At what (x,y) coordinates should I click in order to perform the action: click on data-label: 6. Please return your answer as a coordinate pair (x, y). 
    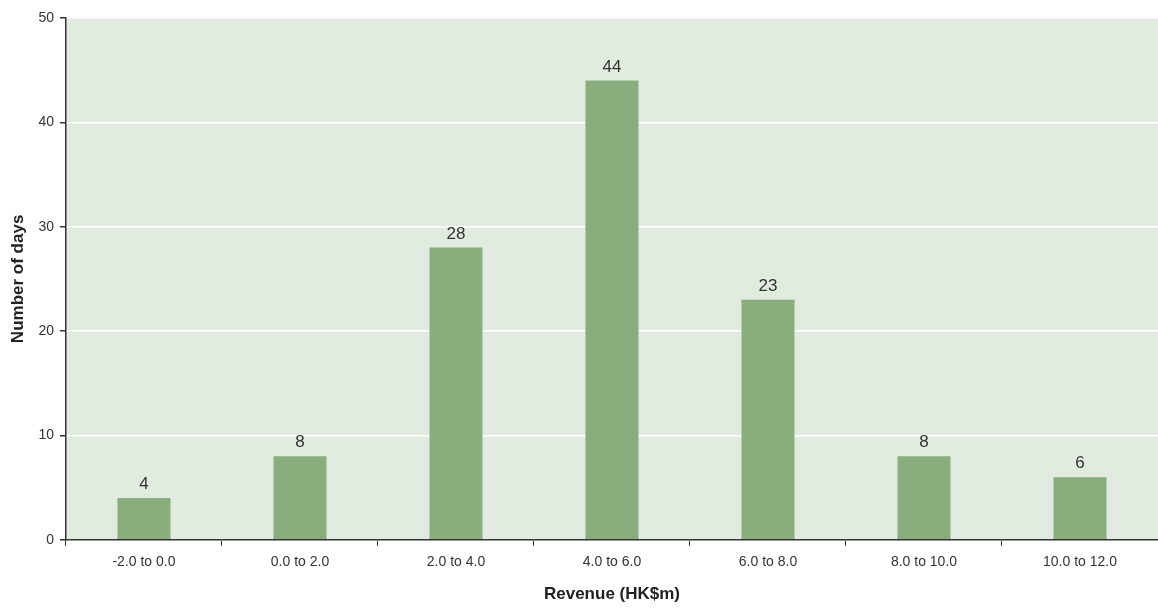
    Looking at the image, I should click on (1080, 463).